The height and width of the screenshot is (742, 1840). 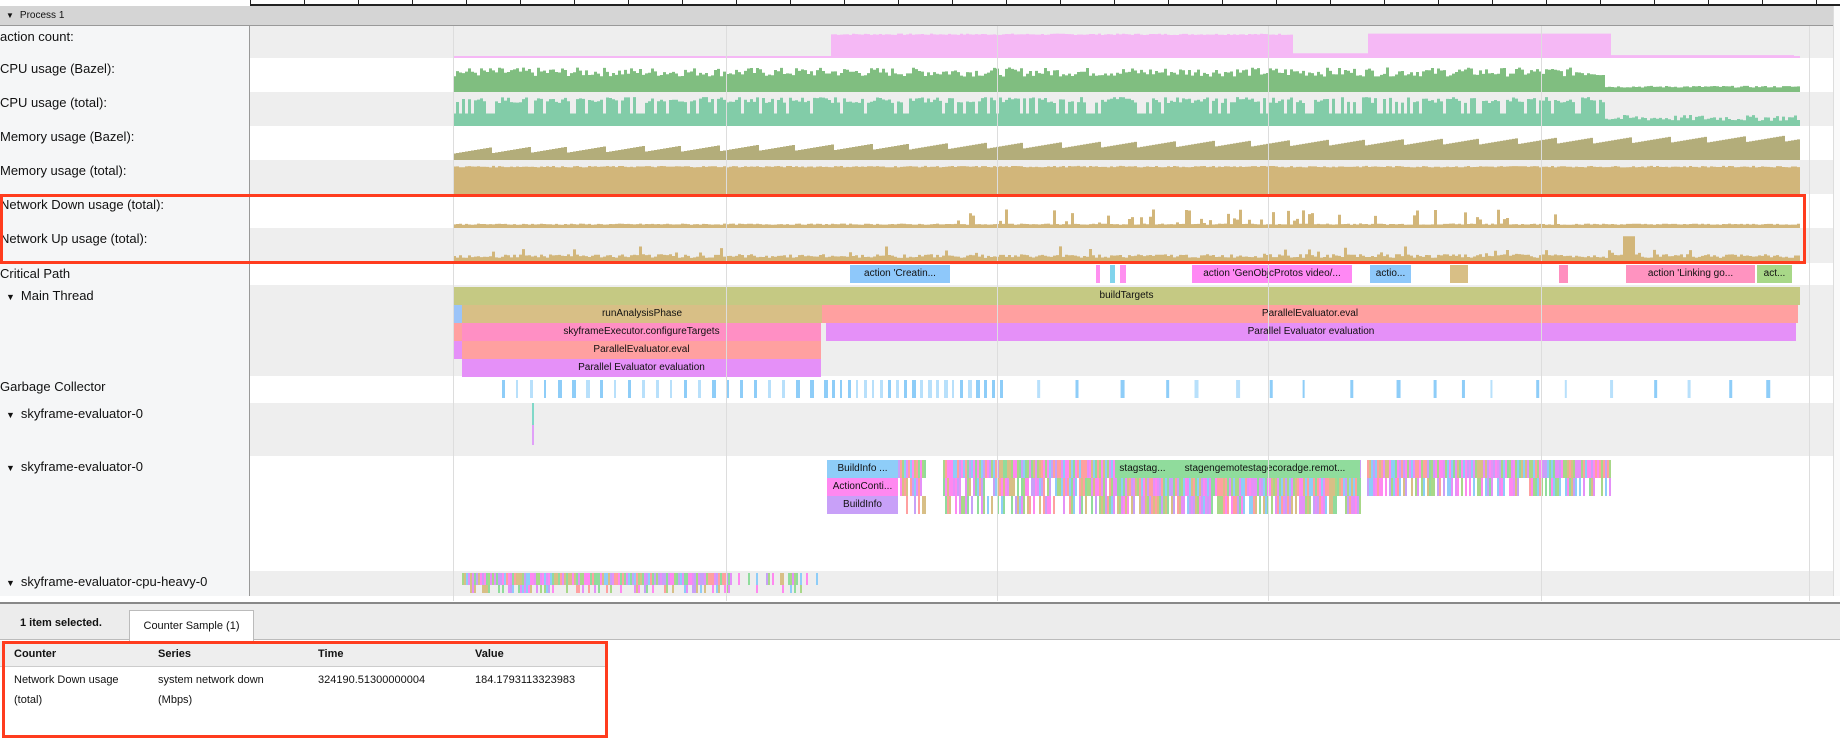 What do you see at coordinates (10, 297) in the screenshot?
I see `expand-triangle-icon: ▼` at bounding box center [10, 297].